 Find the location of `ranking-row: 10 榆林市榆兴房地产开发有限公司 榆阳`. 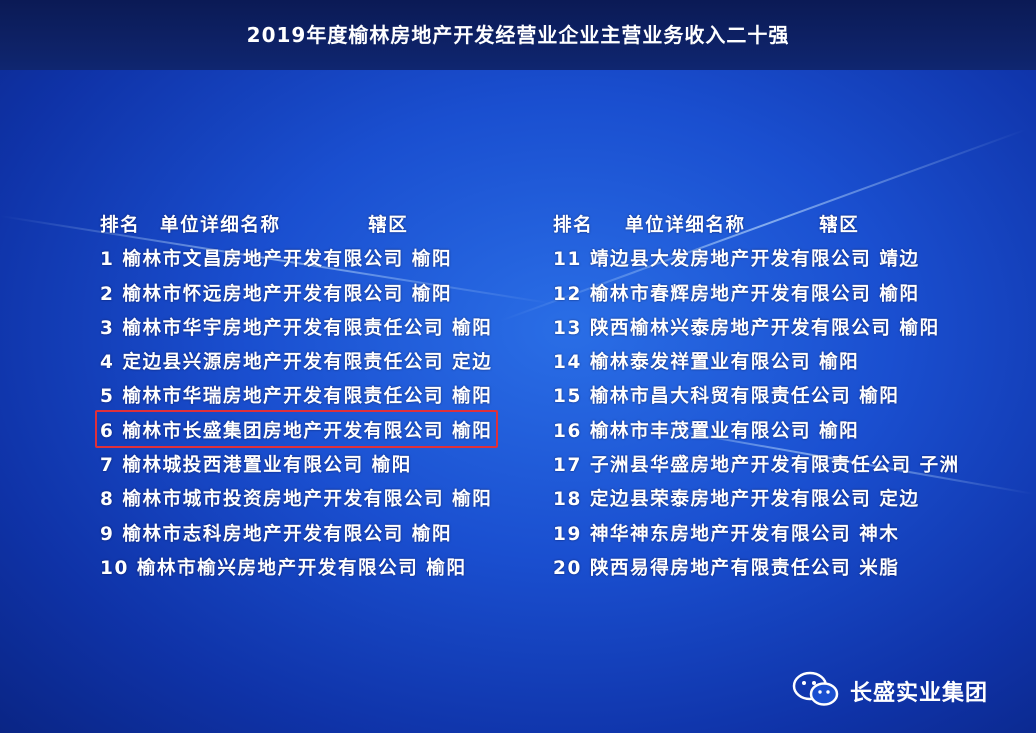

ranking-row: 10 榆林市榆兴房地产开发有限公司 榆阳 is located at coordinates (296, 572).